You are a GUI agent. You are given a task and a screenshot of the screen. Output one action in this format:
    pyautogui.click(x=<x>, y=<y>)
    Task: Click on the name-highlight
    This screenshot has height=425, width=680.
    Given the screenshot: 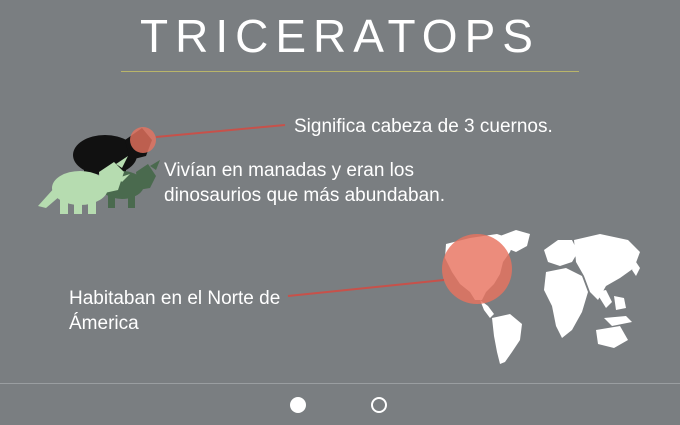 What is the action you would take?
    pyautogui.click(x=143, y=140)
    